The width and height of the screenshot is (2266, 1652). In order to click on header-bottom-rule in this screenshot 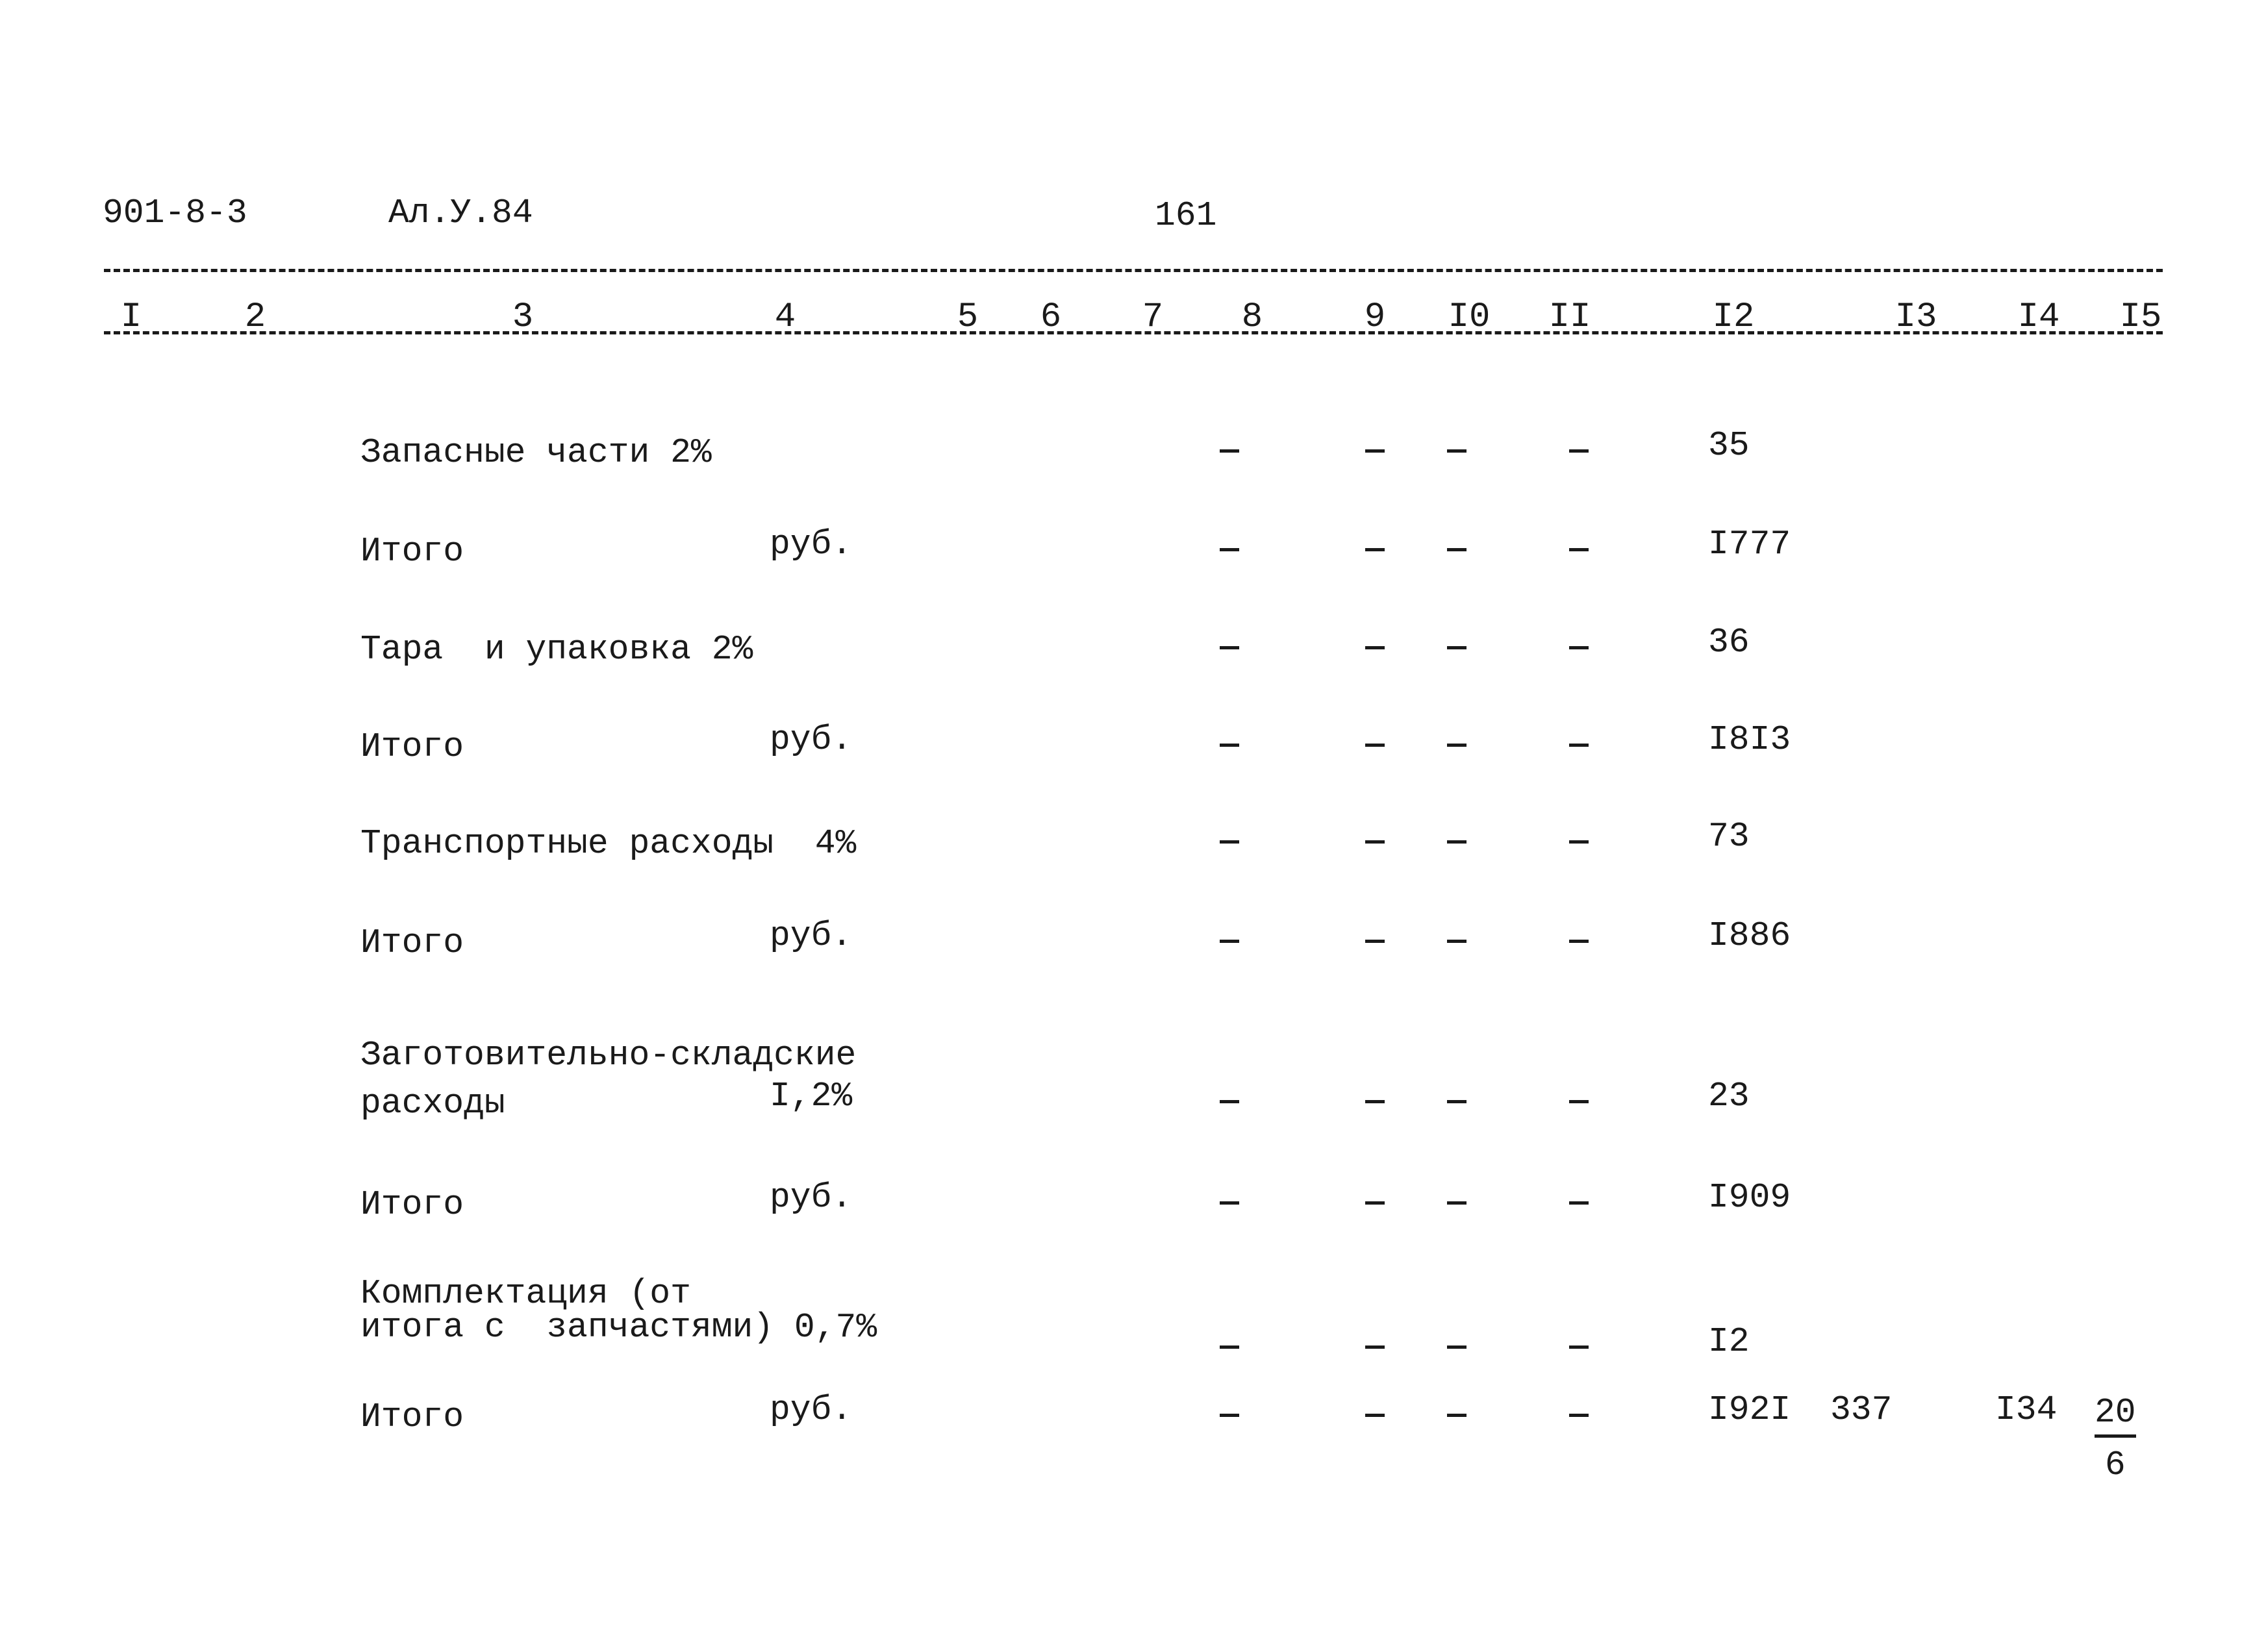, I will do `click(1133, 333)`.